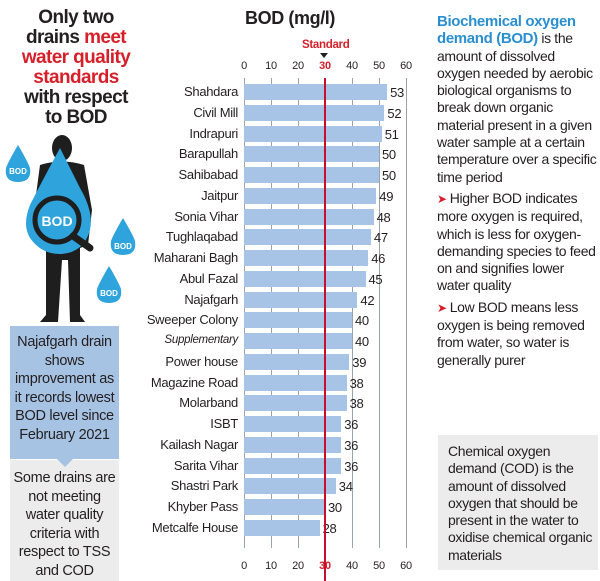 This screenshot has width=600, height=581. Describe the element at coordinates (506, 30) in the screenshot. I see `bod-term: Biochemical oxygen demand (BOD)` at that location.